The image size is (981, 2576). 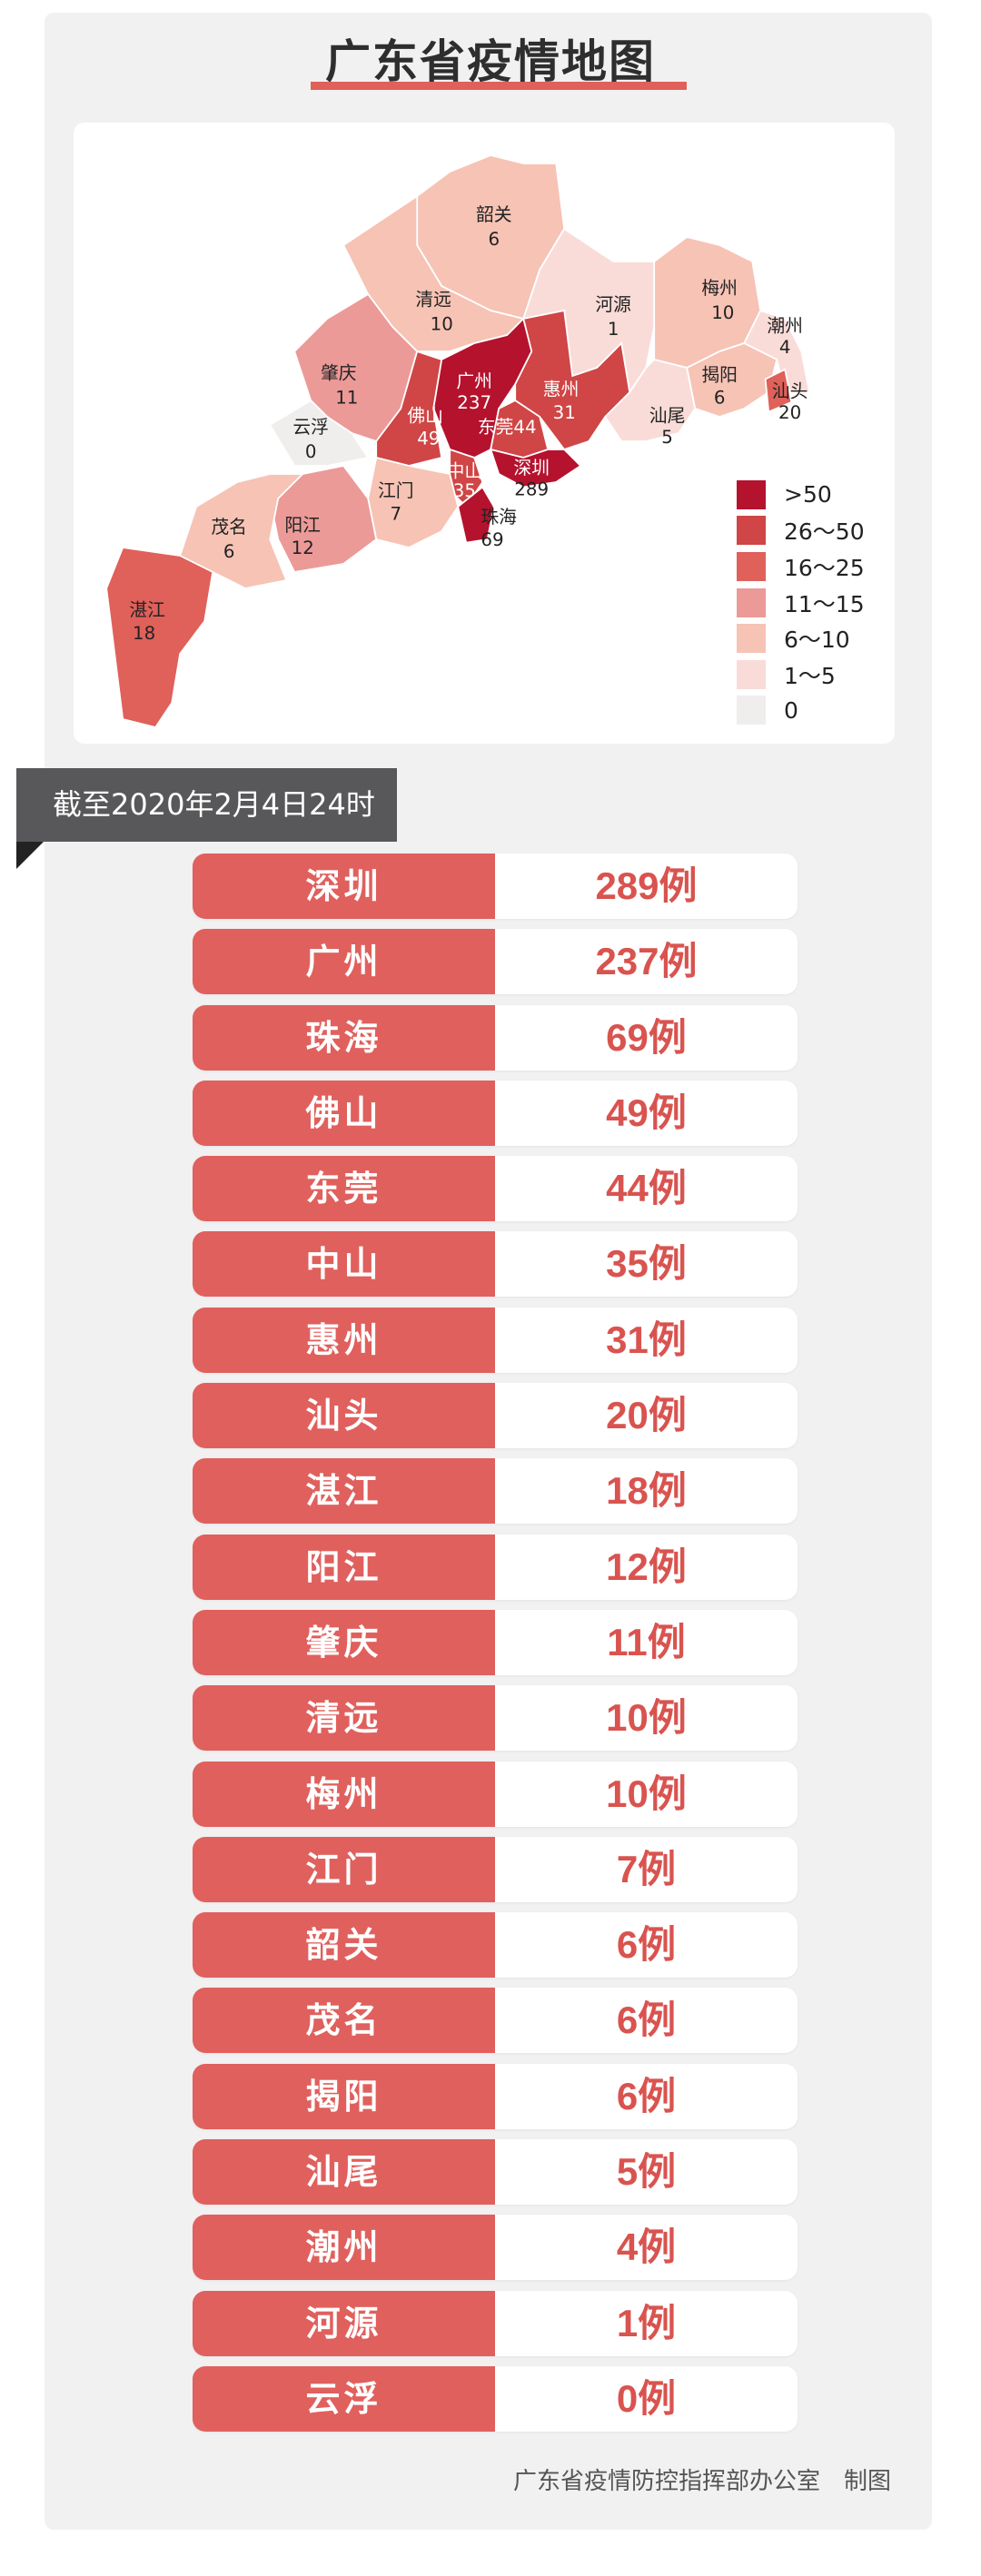 What do you see at coordinates (668, 415) in the screenshot?
I see `label-shanwei: 汕尾` at bounding box center [668, 415].